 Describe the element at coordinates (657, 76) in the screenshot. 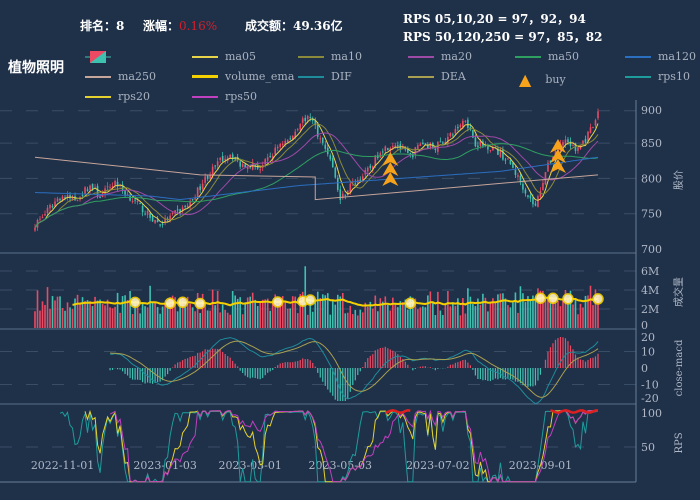

I see `legend-rps10: rps10` at that location.